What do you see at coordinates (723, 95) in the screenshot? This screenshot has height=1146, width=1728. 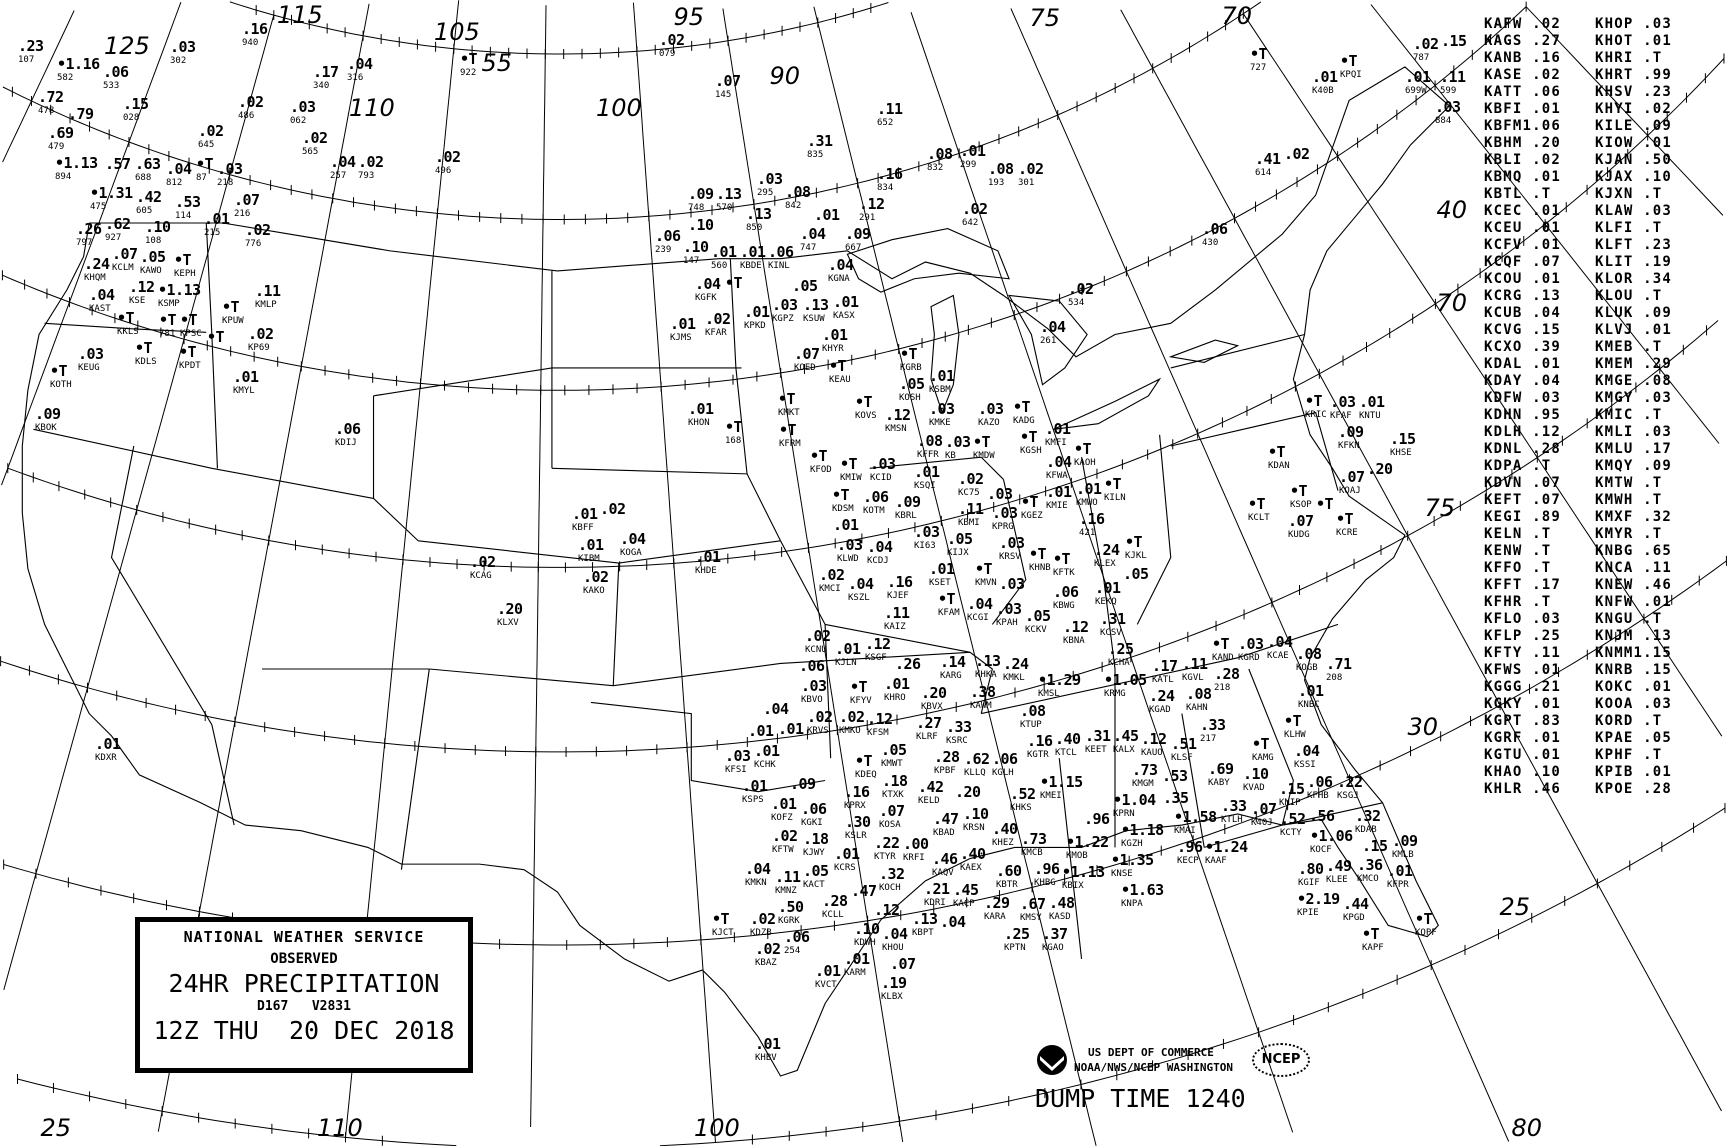 I see `station-id: 145` at bounding box center [723, 95].